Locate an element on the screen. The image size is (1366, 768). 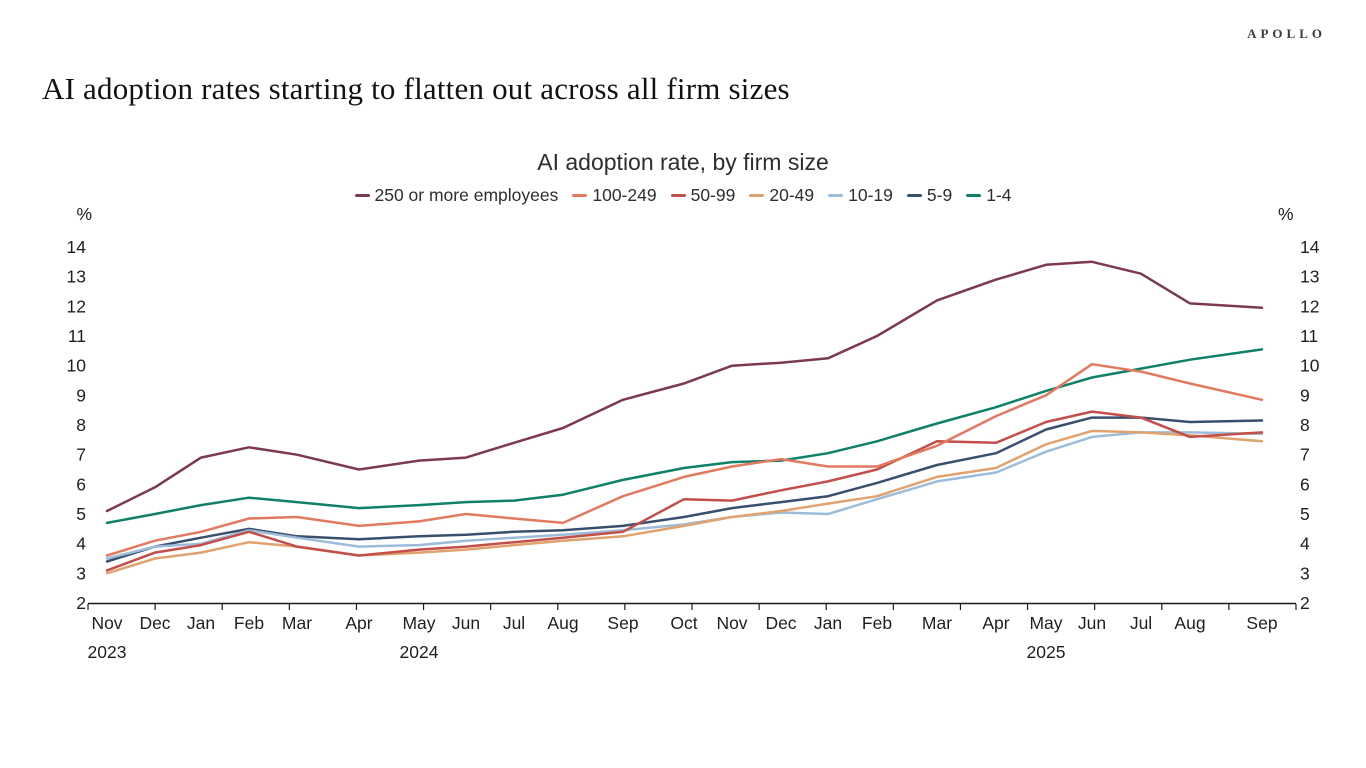
y-axis-label-left: 14 is located at coordinates (77, 247).